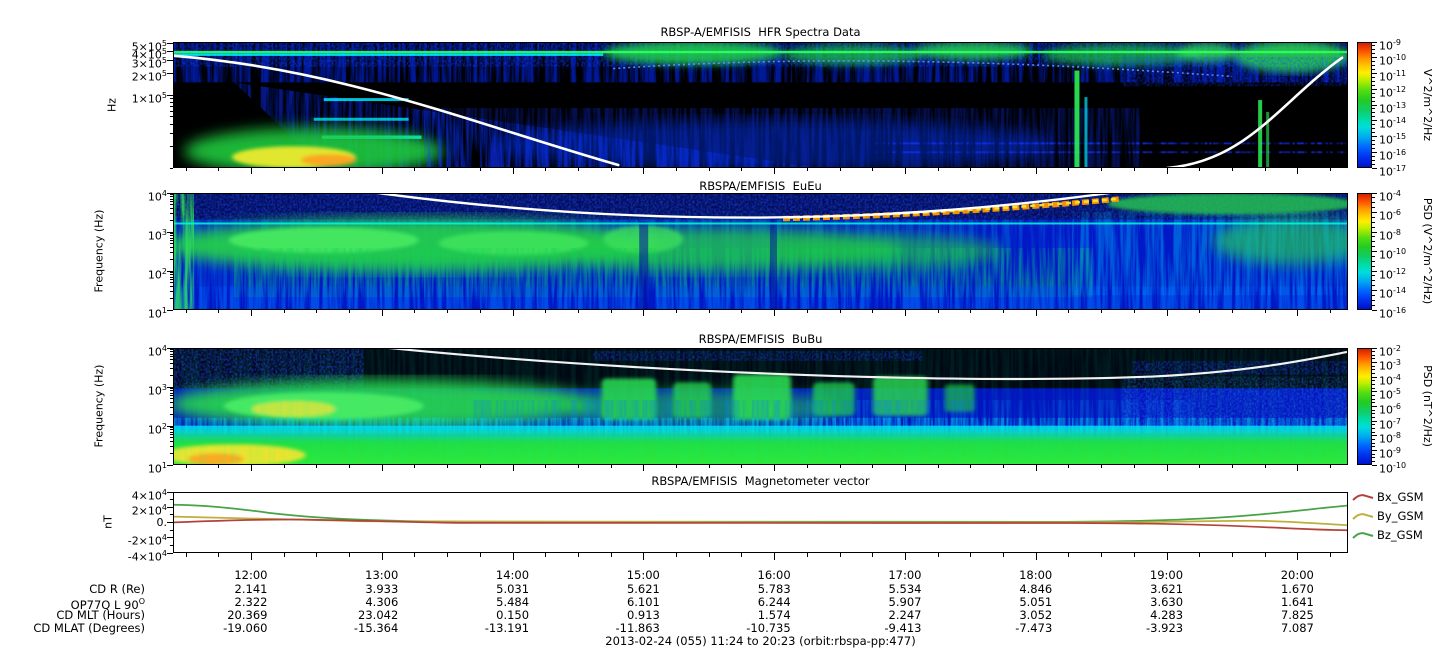  What do you see at coordinates (903, 628) in the screenshot?
I see `ephemeris-value: -9.413` at bounding box center [903, 628].